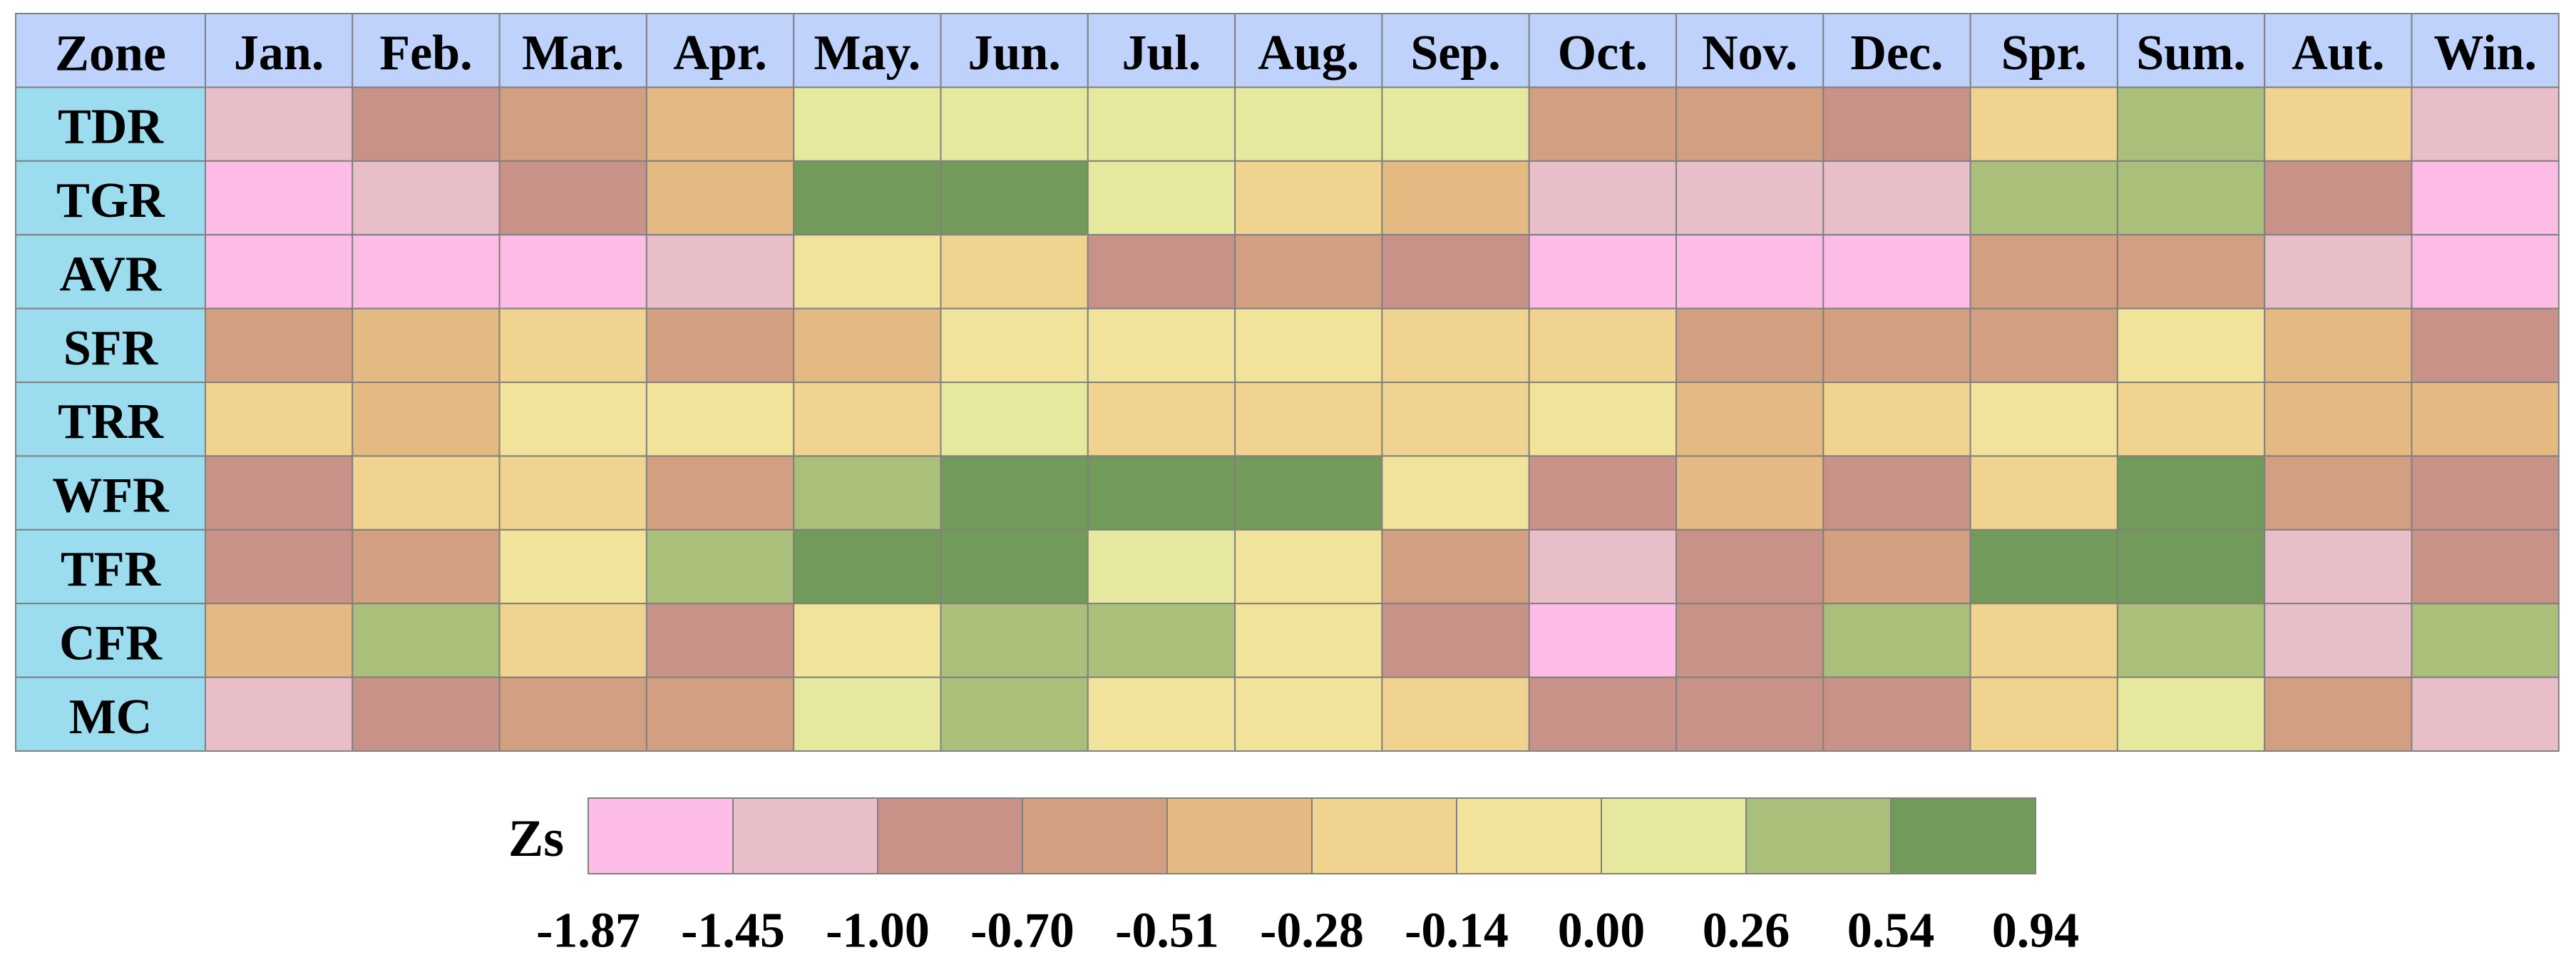 The image size is (2576, 970). I want to click on column-header-label: Sep., so click(1455, 53).